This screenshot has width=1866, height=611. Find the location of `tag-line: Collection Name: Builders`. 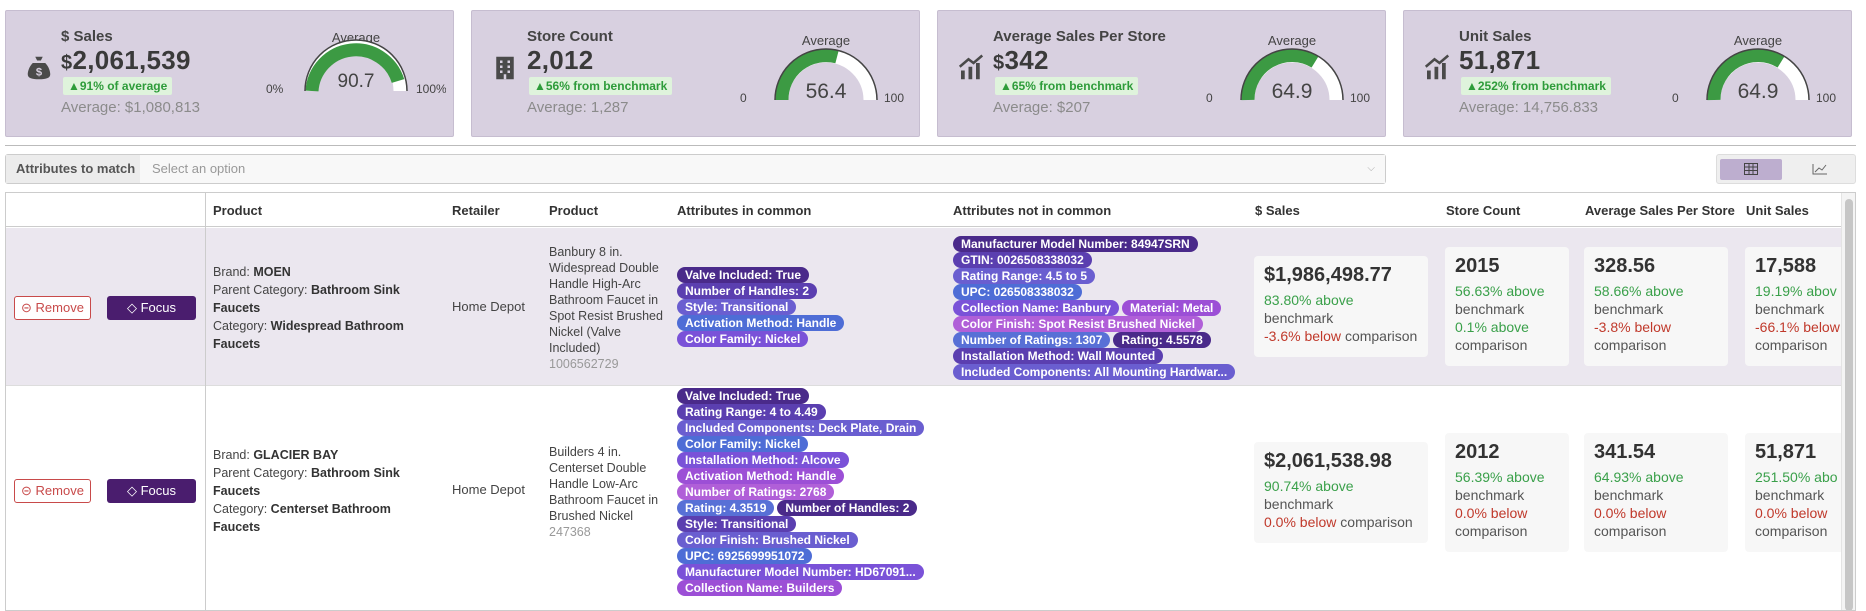

tag-line: Collection Name: Builders is located at coordinates (802, 588).